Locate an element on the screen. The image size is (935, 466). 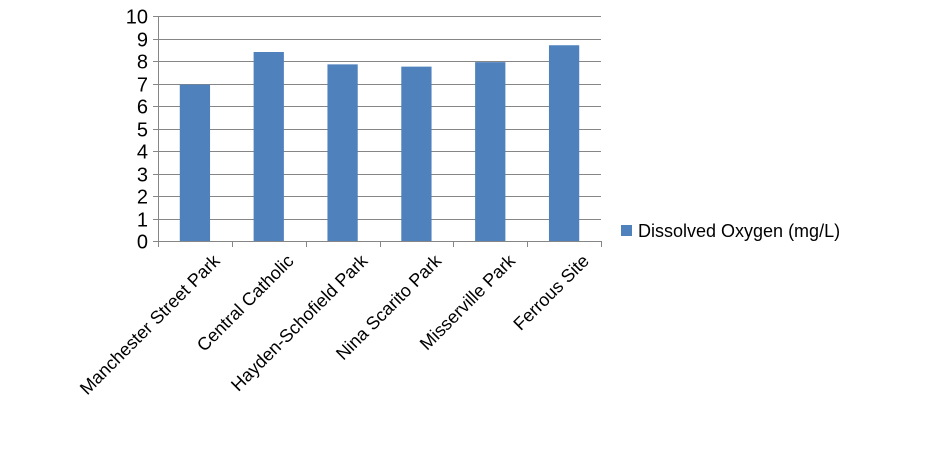
y-tick-label: 2 is located at coordinates (142, 198).